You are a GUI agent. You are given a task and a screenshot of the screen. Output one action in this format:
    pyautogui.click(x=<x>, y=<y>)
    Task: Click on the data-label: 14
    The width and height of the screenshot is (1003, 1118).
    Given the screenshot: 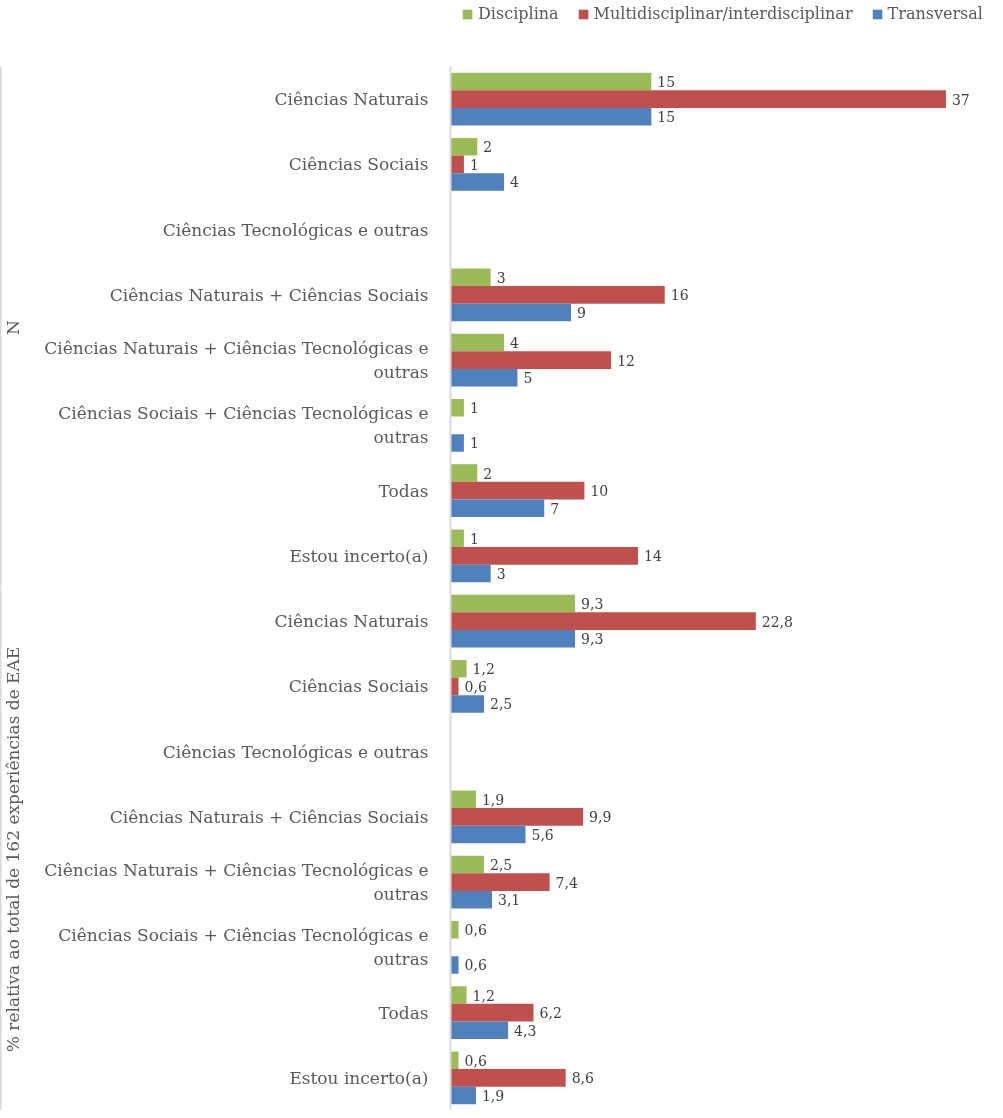 What is the action you would take?
    pyautogui.click(x=652, y=556)
    